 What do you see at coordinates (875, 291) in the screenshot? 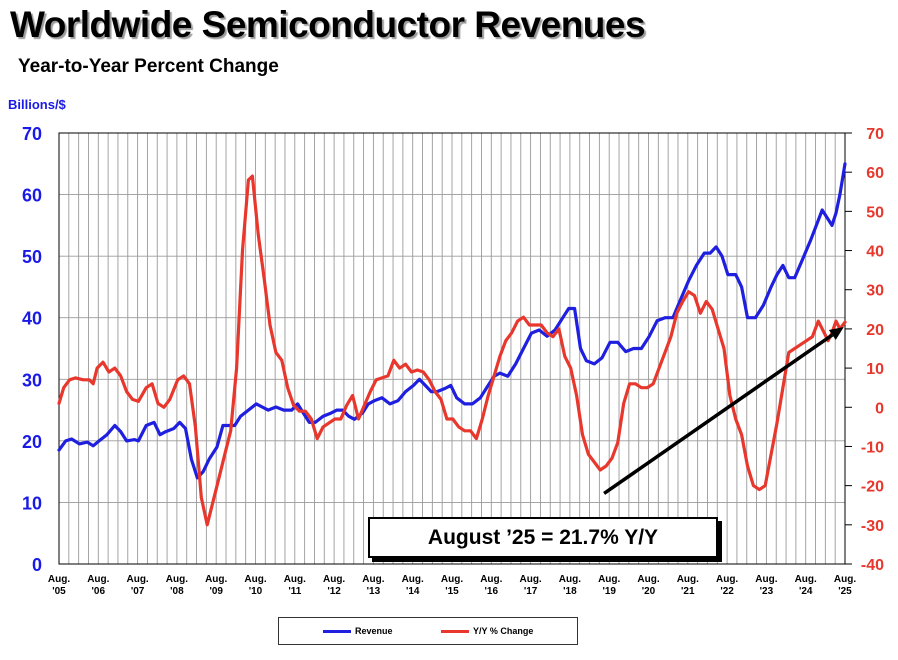
I see `right-tick-label: 30` at bounding box center [875, 291].